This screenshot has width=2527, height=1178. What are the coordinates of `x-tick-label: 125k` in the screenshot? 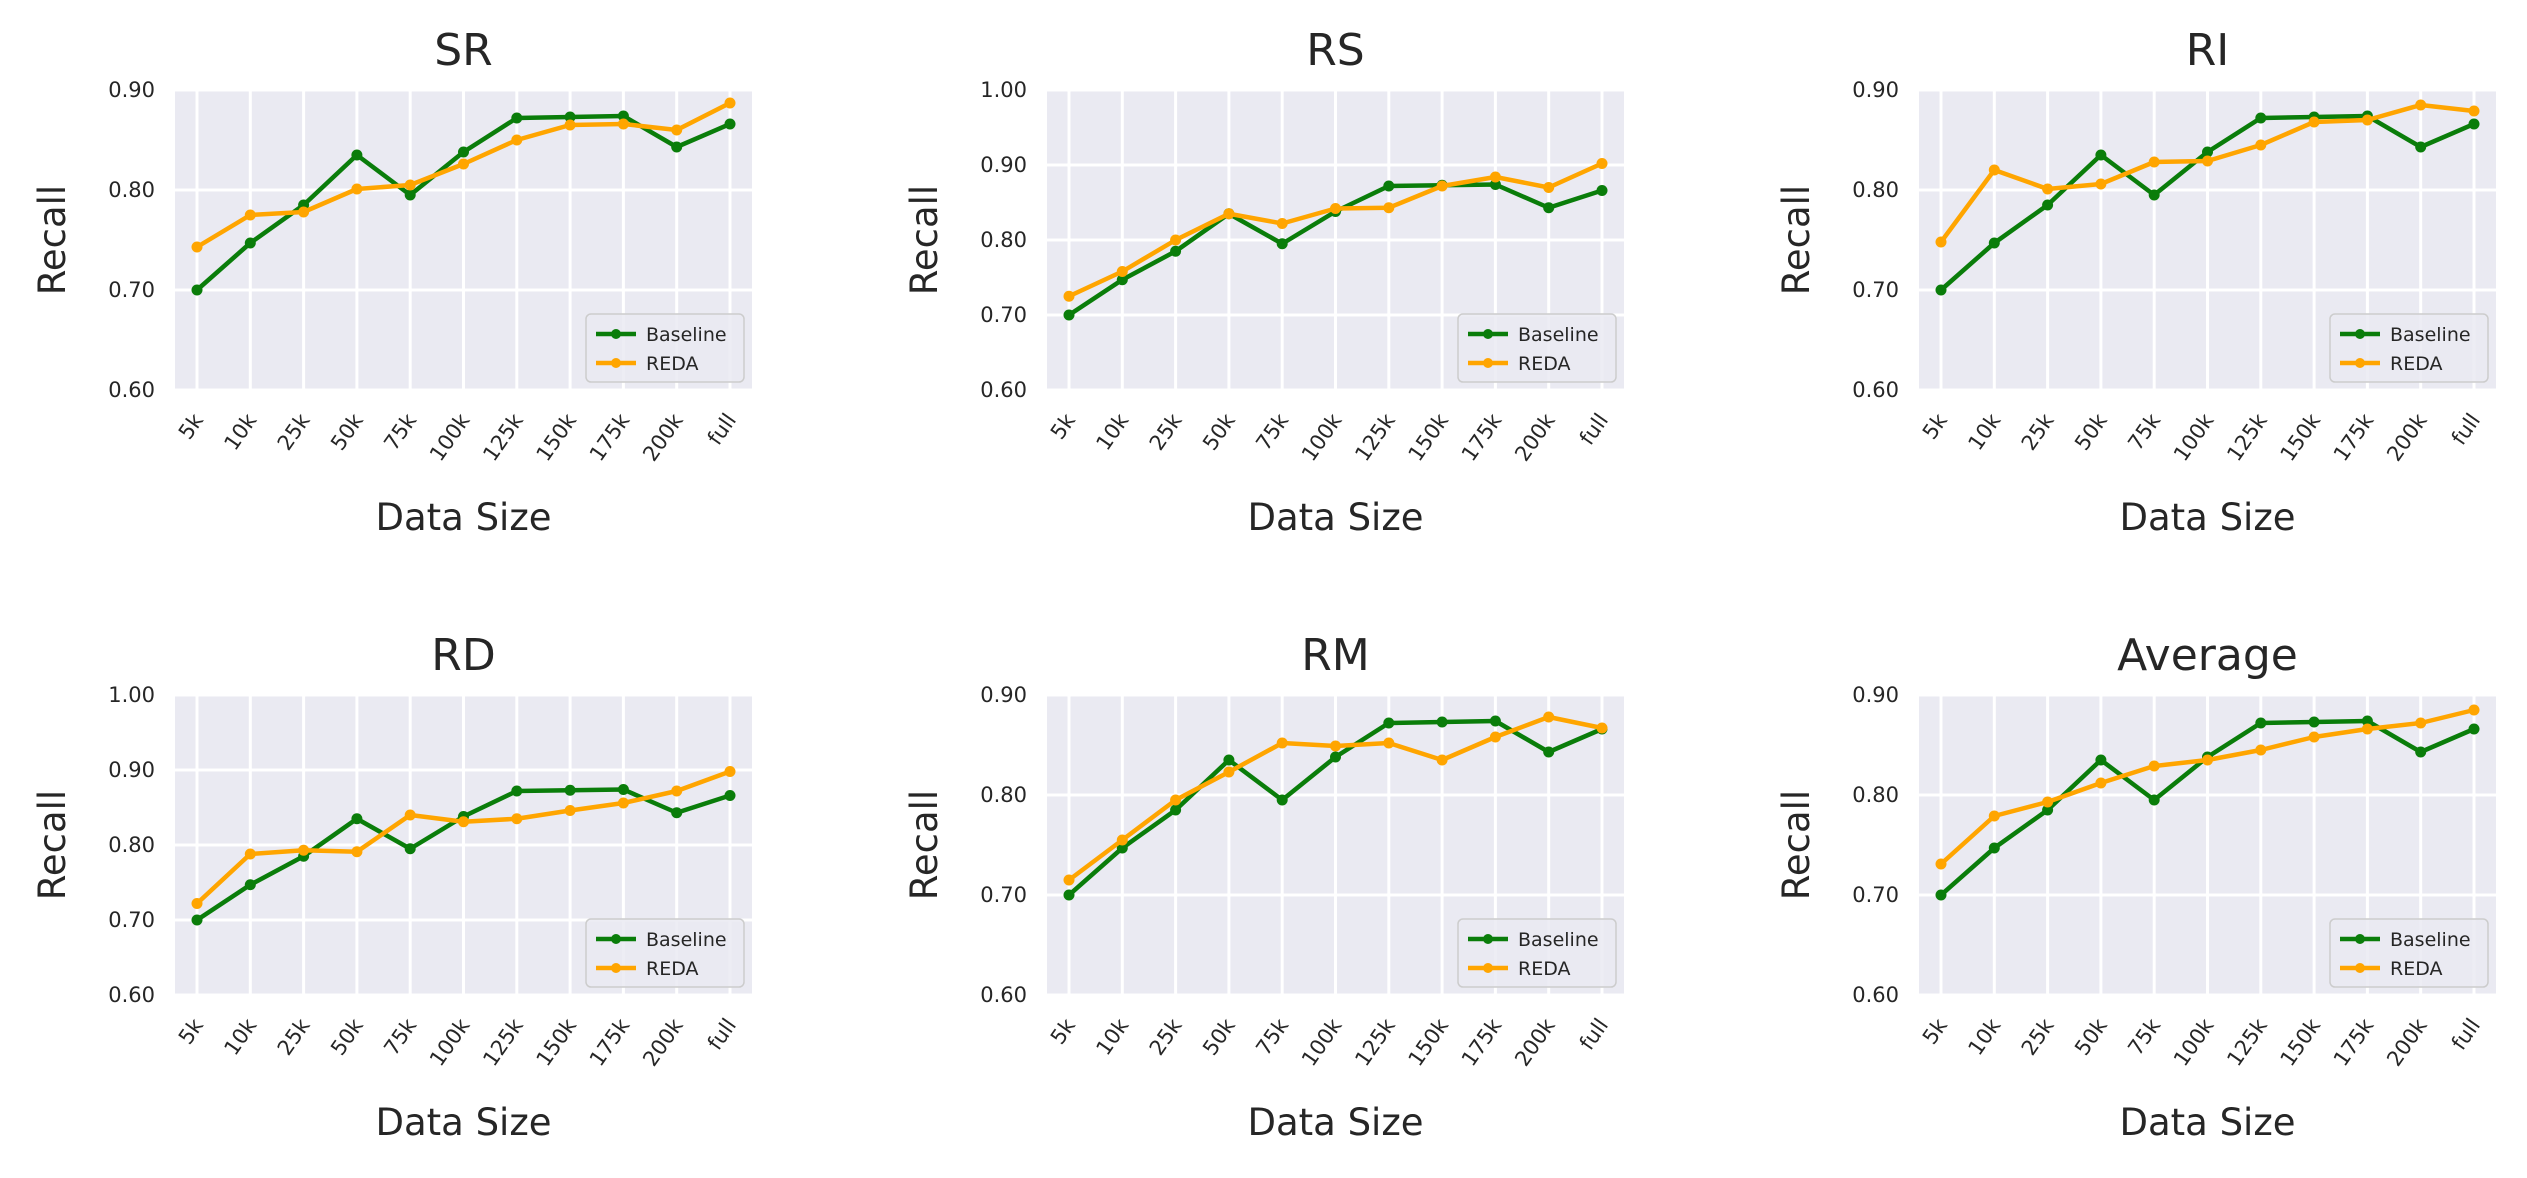 It's located at (2247, 436).